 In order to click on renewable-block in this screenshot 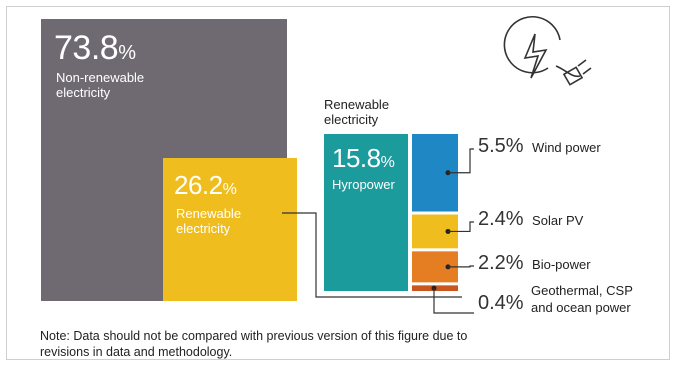, I will do `click(230, 229)`.